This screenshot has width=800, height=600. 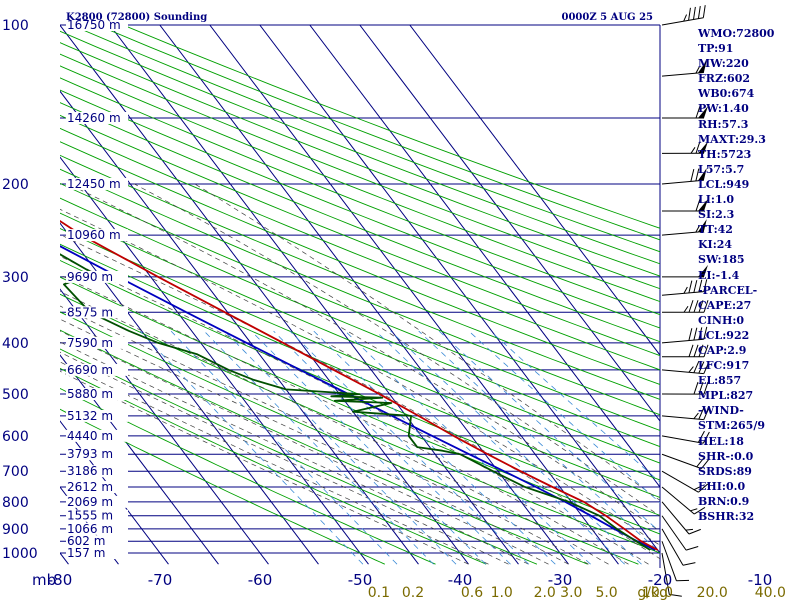 What do you see at coordinates (86, 553) in the screenshot?
I see `height-label: 157 m` at bounding box center [86, 553].